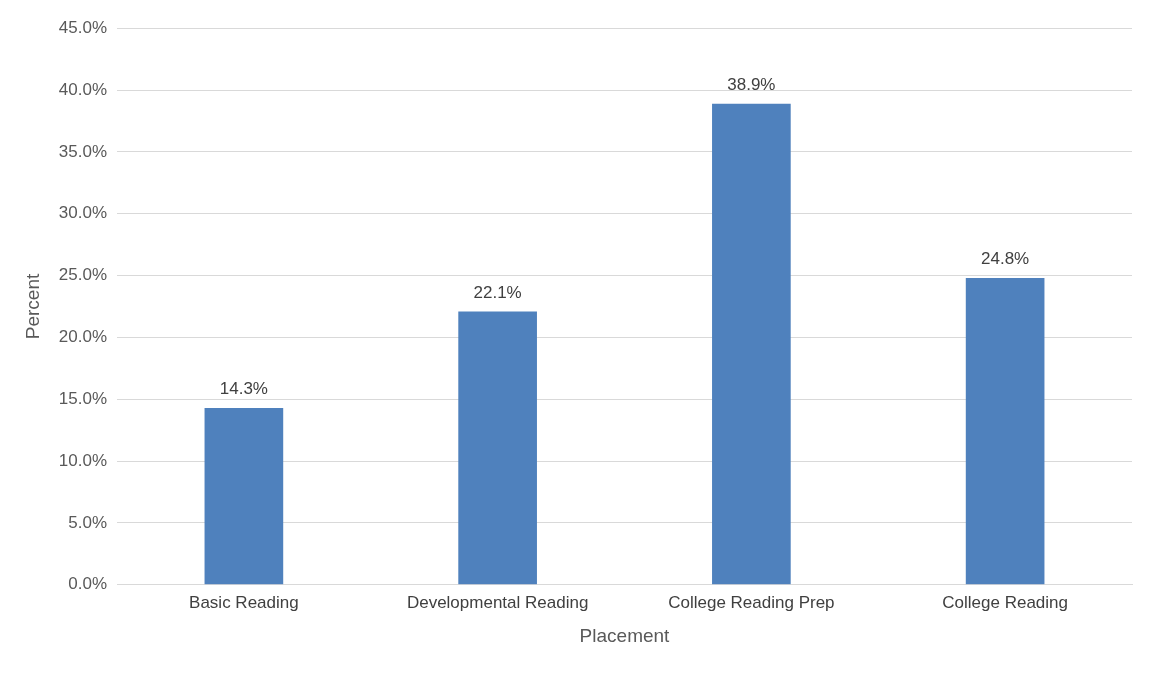 Image resolution: width=1152 pixels, height=674 pixels. I want to click on y-tick-label: 5.0%, so click(87, 522).